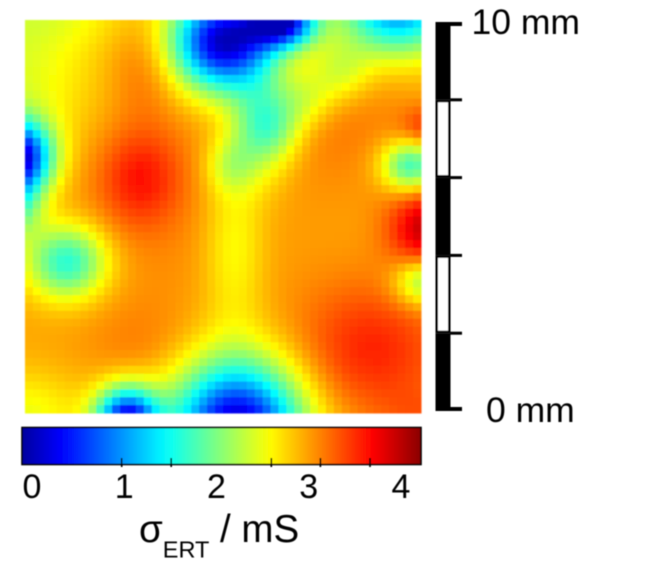 This screenshot has height=573, width=669. I want to click on svg-text: 2, so click(216, 487).